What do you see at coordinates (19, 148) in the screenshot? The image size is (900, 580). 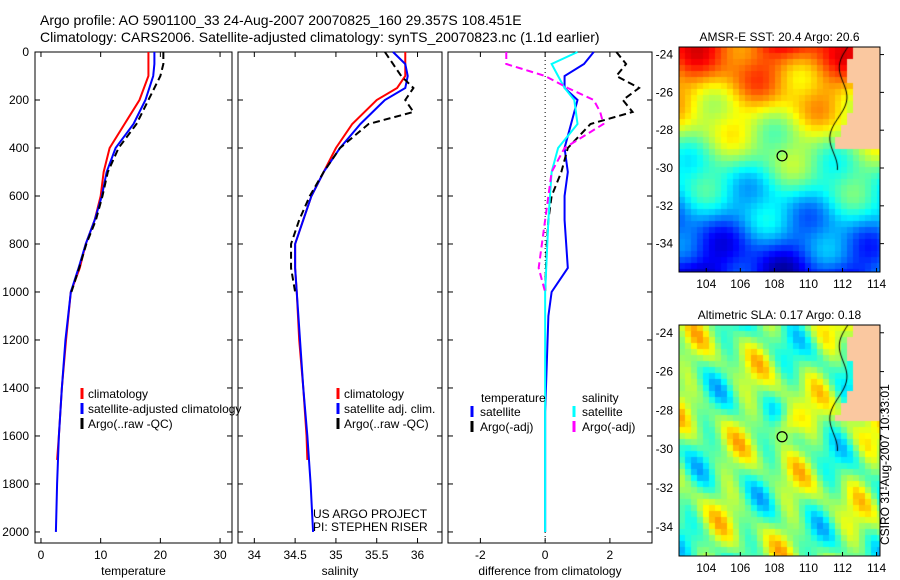 I see `y-tick-label: 400` at bounding box center [19, 148].